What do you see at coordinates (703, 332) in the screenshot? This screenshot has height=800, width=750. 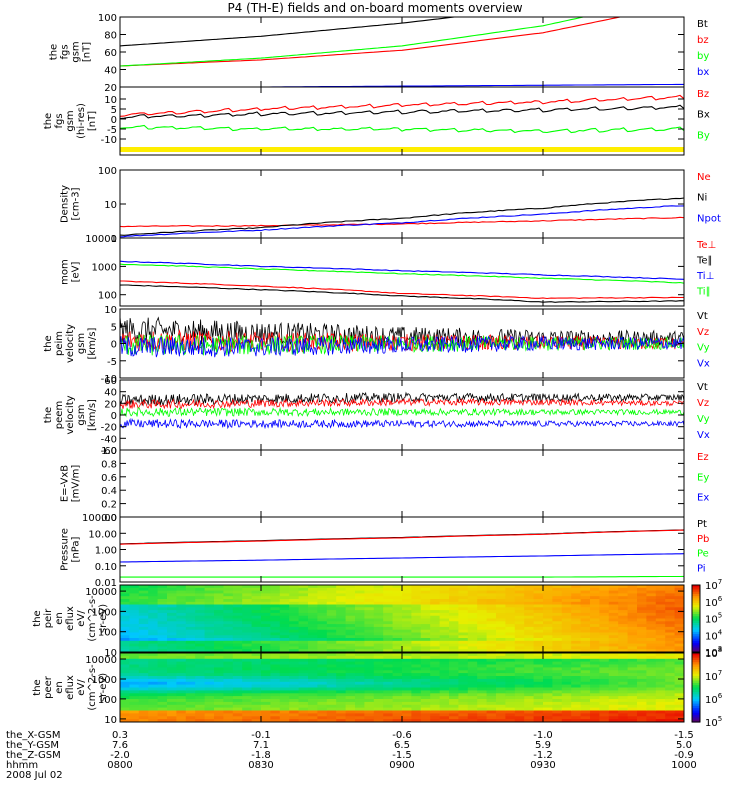 I see `legend-p5-1: Vz` at bounding box center [703, 332].